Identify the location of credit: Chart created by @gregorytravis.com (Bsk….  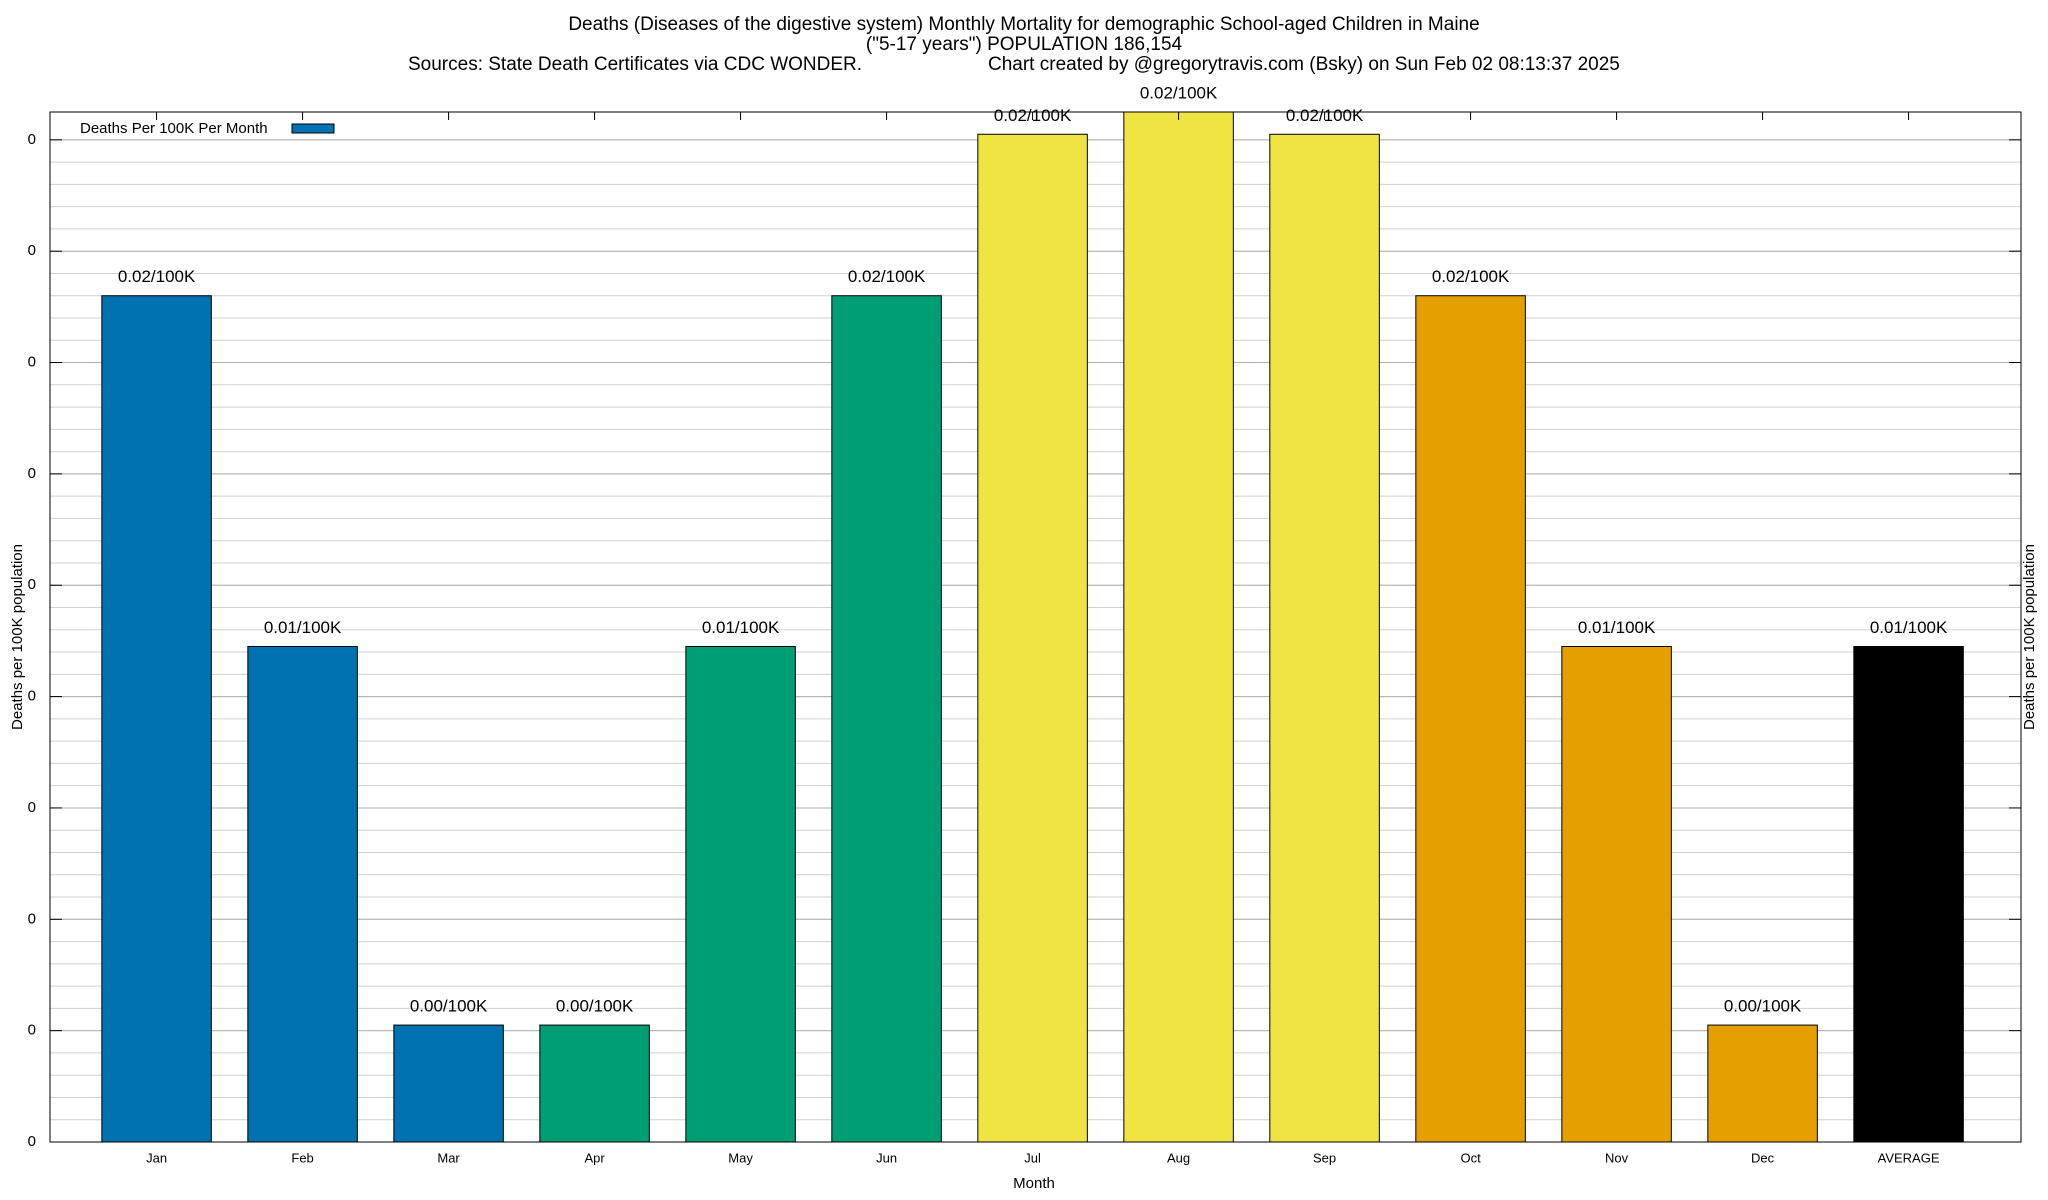
(1304, 64).